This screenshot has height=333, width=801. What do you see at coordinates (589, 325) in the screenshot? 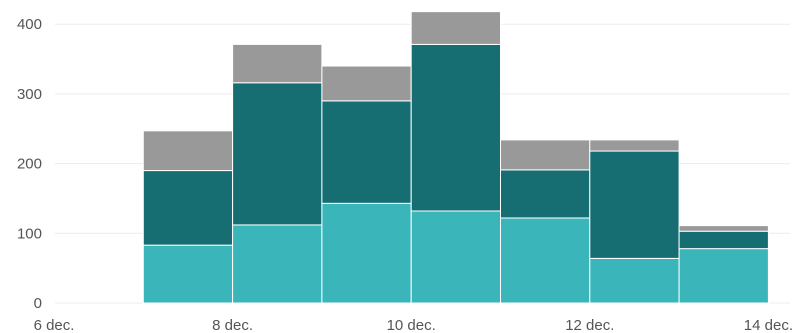
I see `x-tick-label: 12 dec.` at bounding box center [589, 325].